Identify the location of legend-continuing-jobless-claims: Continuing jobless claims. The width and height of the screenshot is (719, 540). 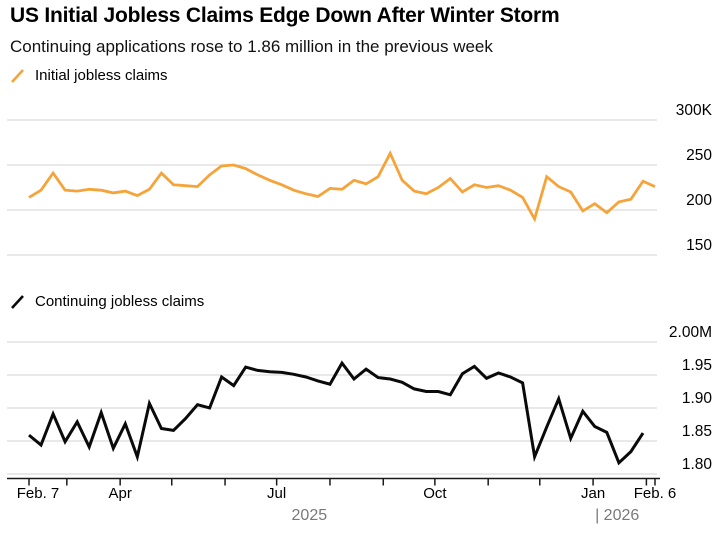
(107, 301).